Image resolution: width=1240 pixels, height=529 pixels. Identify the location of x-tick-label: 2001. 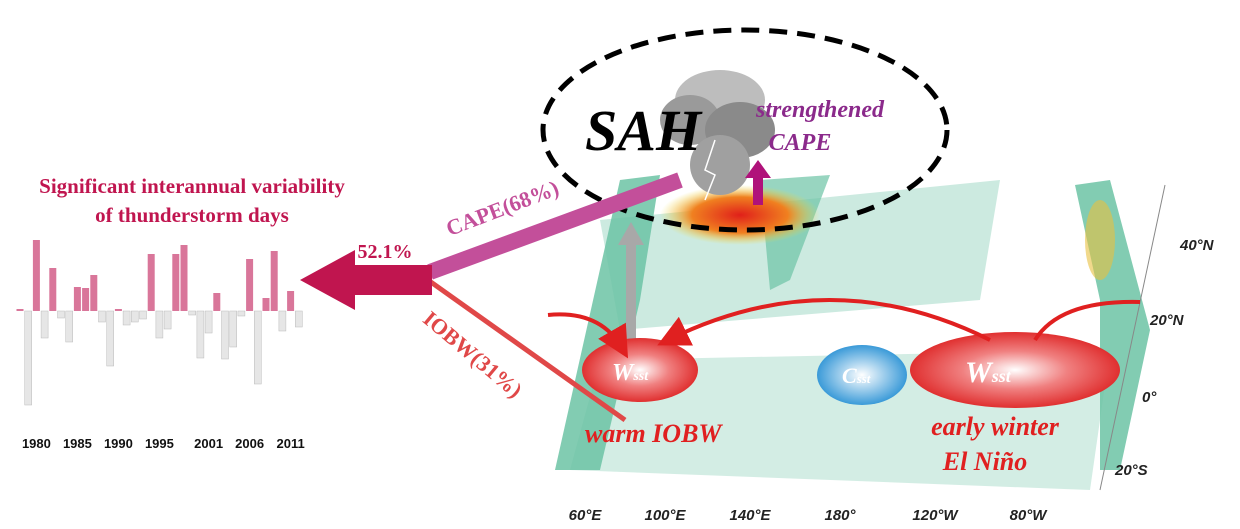
(208, 443).